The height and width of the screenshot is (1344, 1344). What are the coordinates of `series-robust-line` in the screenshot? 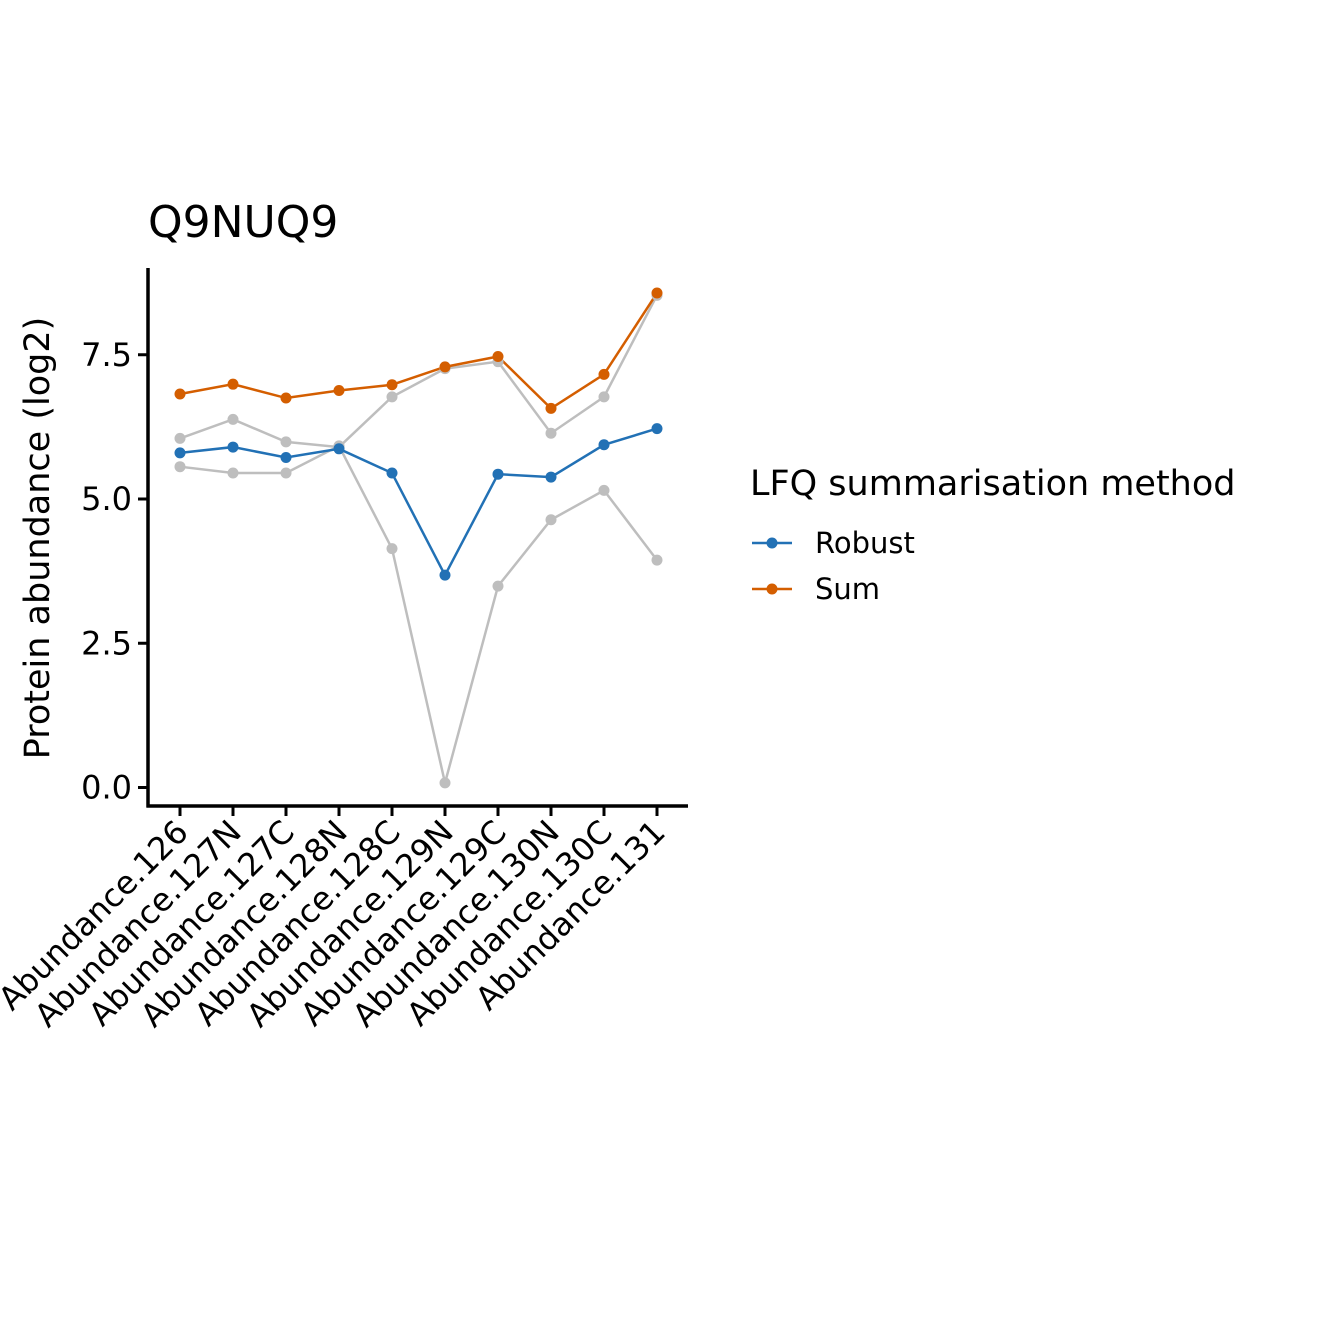 It's located at (418, 502).